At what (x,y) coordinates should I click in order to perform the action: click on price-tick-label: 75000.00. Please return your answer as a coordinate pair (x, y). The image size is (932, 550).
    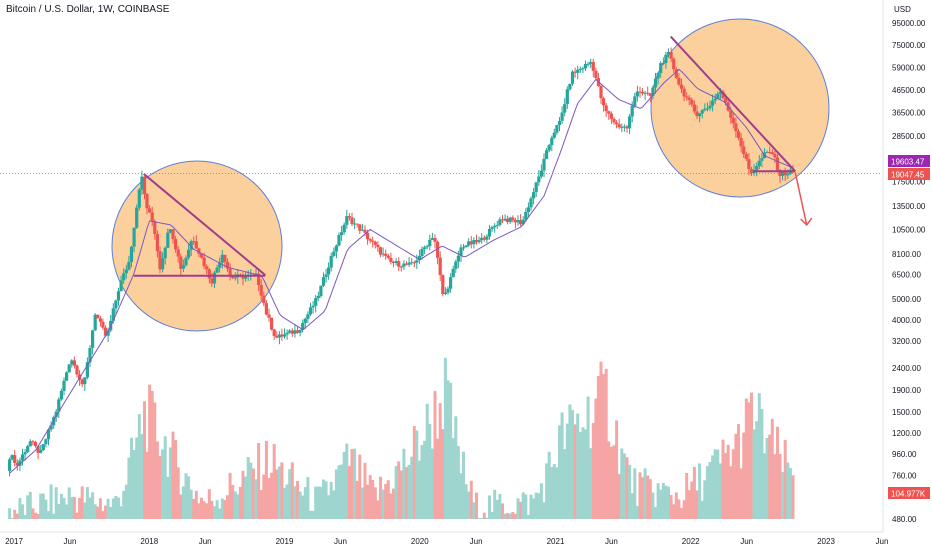
    Looking at the image, I should click on (909, 45).